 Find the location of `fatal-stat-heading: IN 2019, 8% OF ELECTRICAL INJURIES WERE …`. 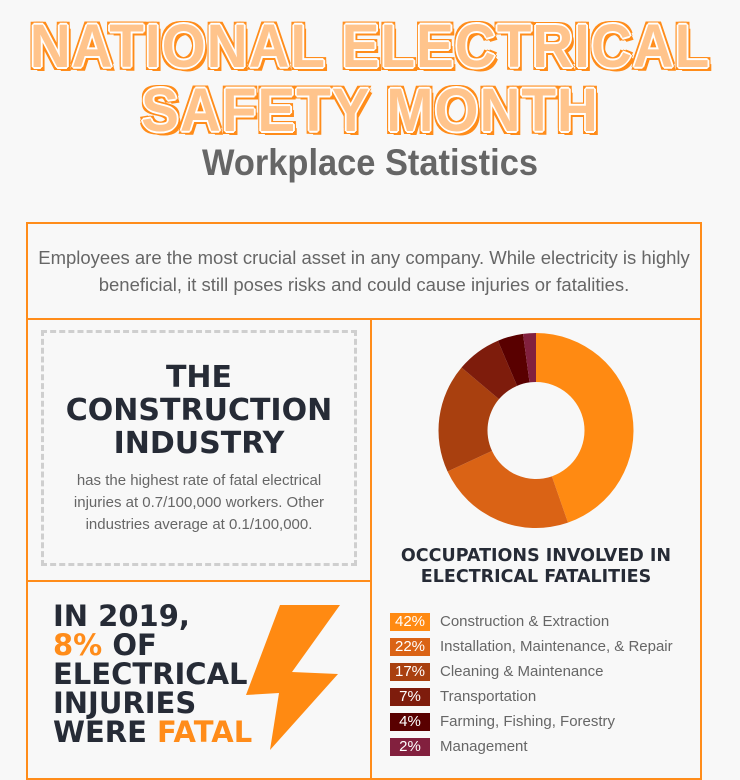

fatal-stat-heading: IN 2019, 8% OF ELECTRICAL INJURIES WERE … is located at coordinates (152, 674).